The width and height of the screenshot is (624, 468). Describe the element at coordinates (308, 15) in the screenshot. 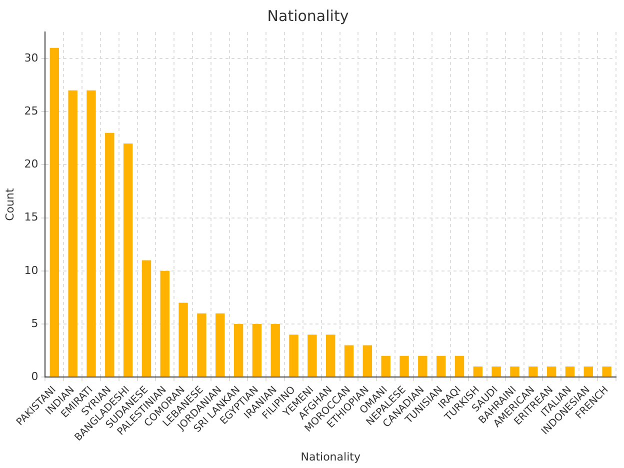

I see `chart-title: Nationality` at that location.